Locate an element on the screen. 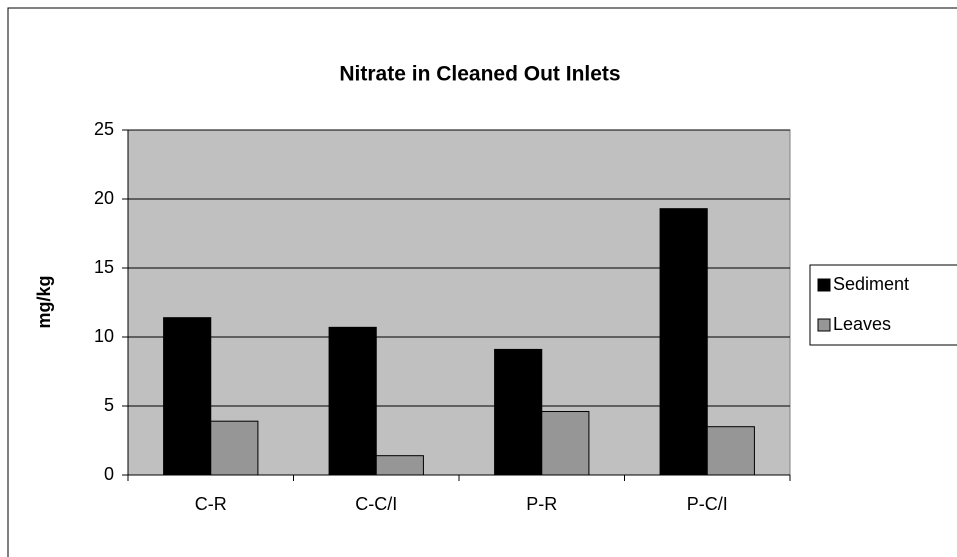  x-tick-label: P-C/I is located at coordinates (707, 504).